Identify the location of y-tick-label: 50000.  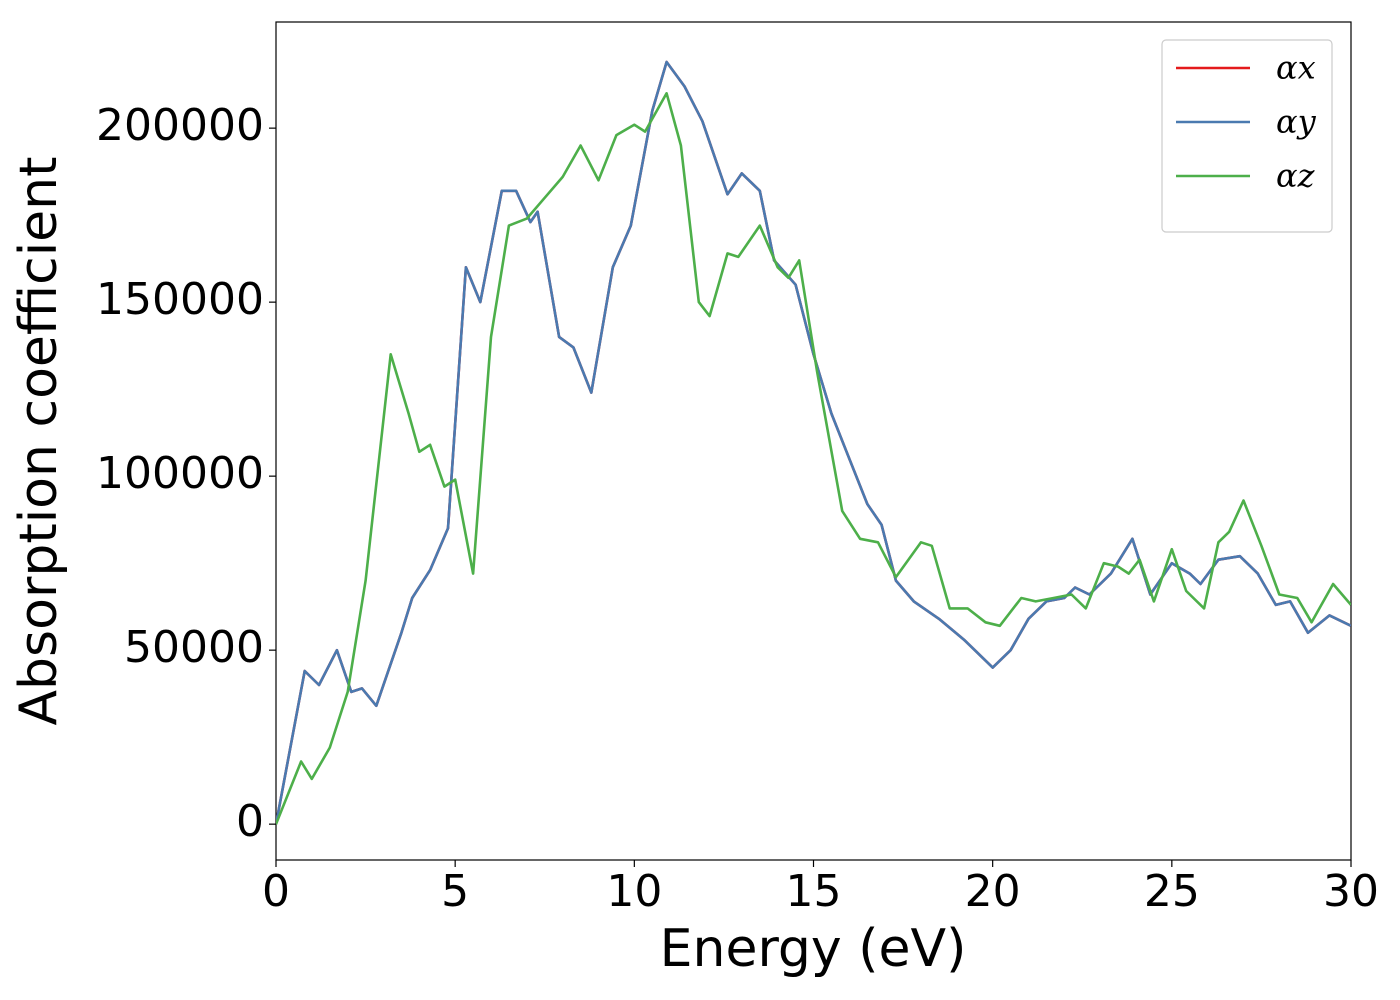
(194, 647).